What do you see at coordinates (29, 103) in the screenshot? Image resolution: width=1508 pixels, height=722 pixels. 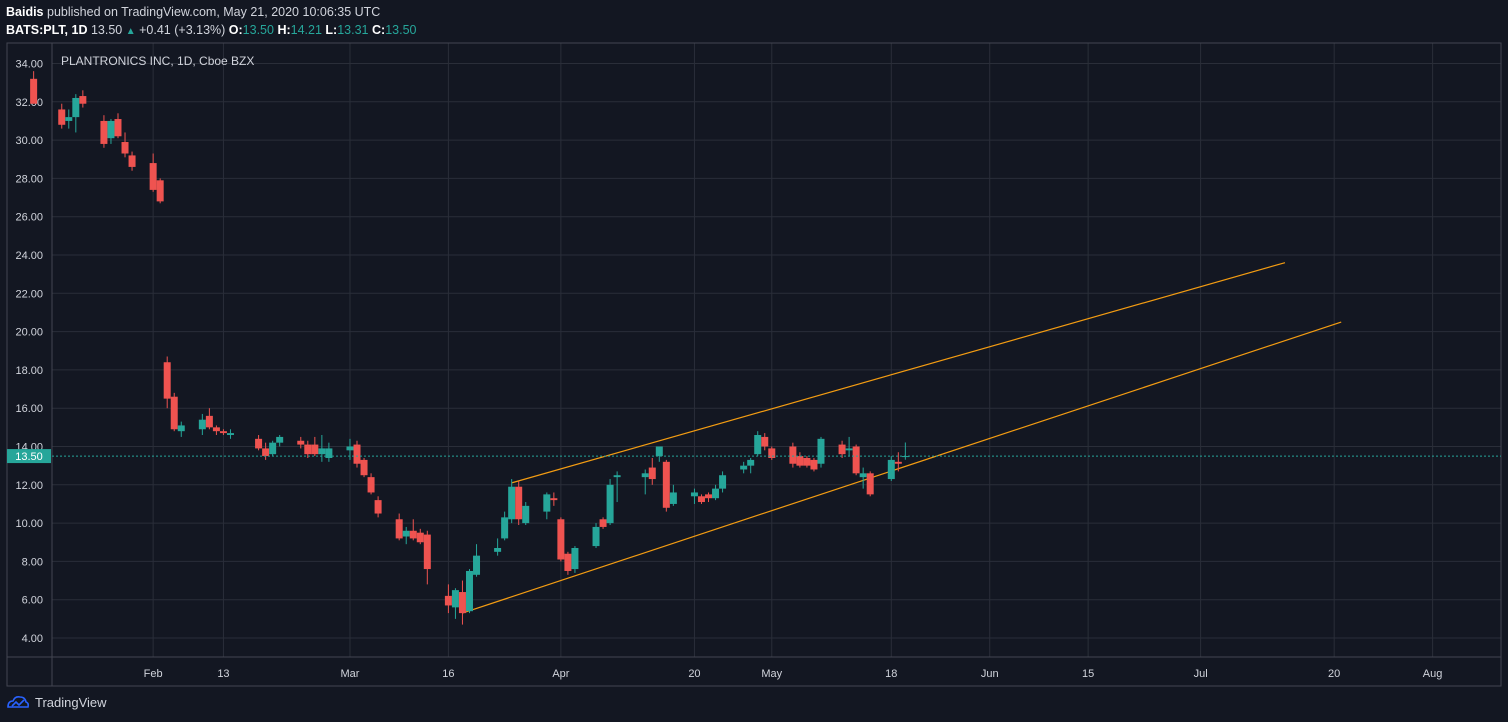 I see `y-tick-label: 32.00` at bounding box center [29, 103].